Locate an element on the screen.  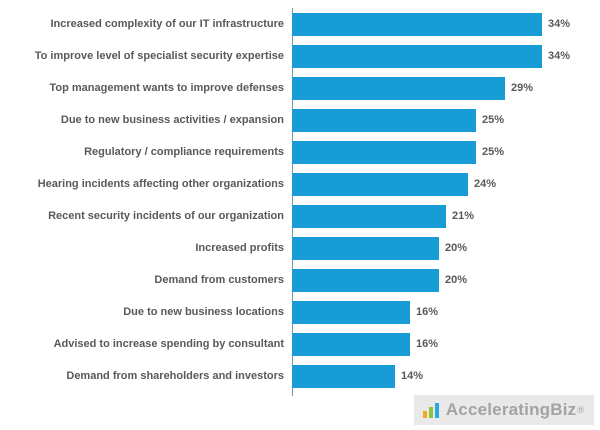
category-label: Increased profits is located at coordinates (239, 247).